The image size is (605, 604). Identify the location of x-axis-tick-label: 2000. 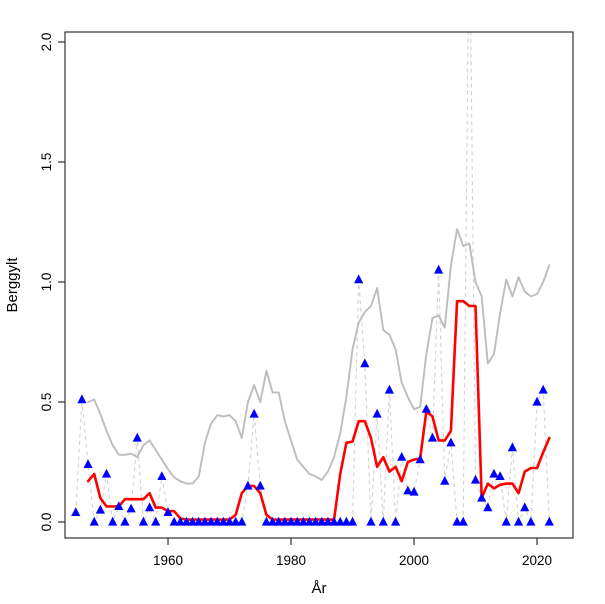
(414, 560).